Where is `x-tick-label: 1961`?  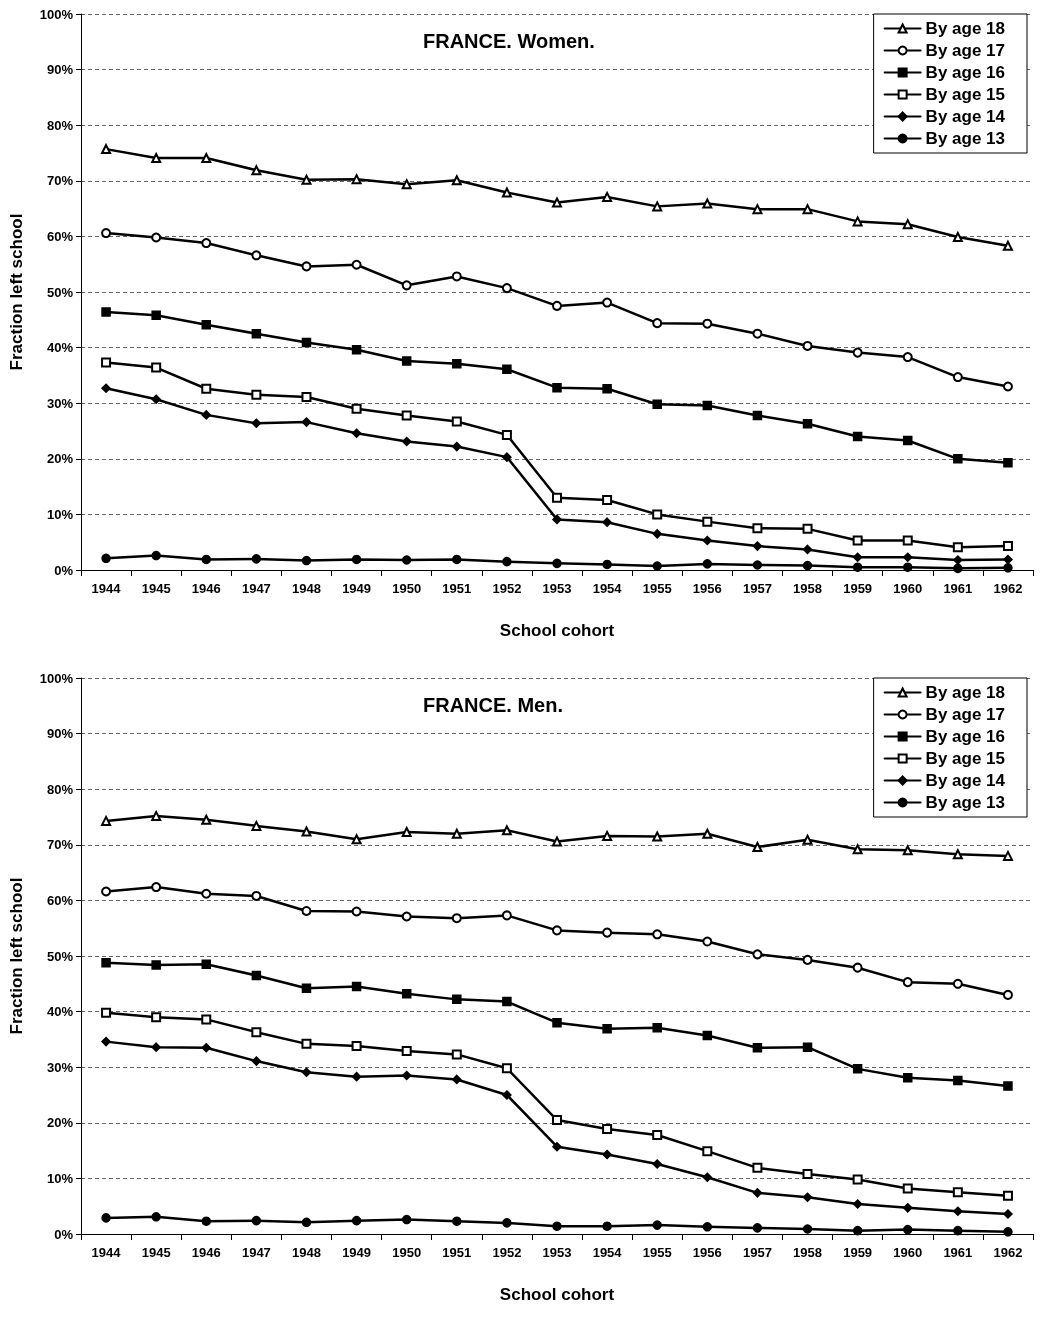 x-tick-label: 1961 is located at coordinates (958, 588).